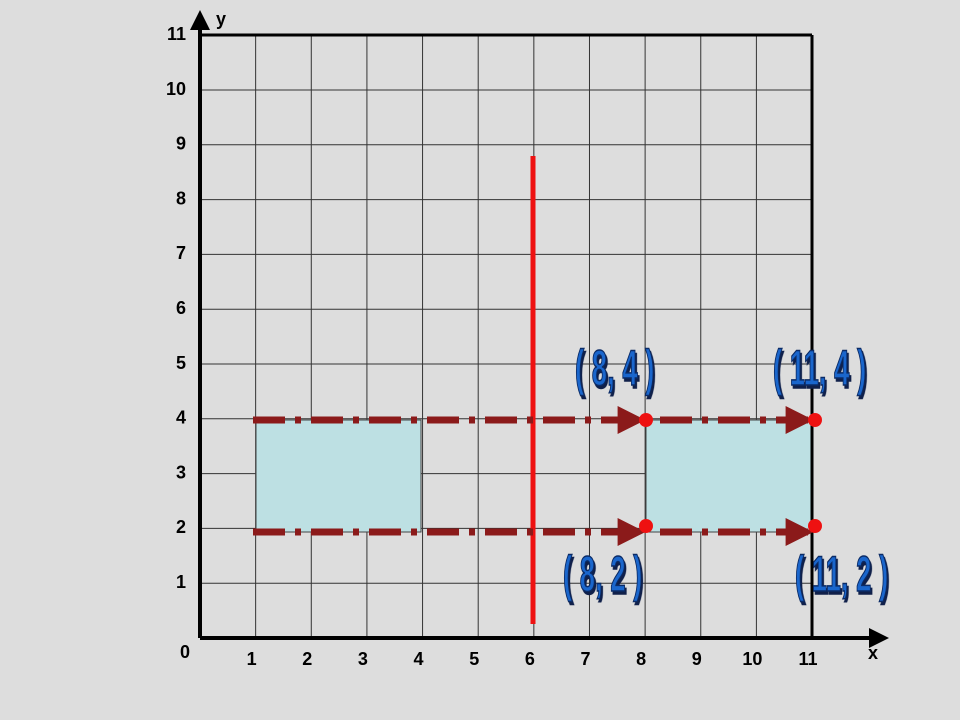  Describe the element at coordinates (181, 472) in the screenshot. I see `y-tick-label: 3` at that location.